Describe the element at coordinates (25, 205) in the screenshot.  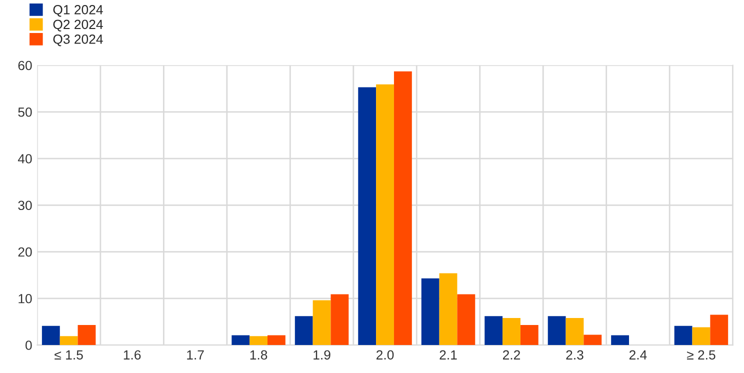
I see `y-tick-label: 30` at that location.